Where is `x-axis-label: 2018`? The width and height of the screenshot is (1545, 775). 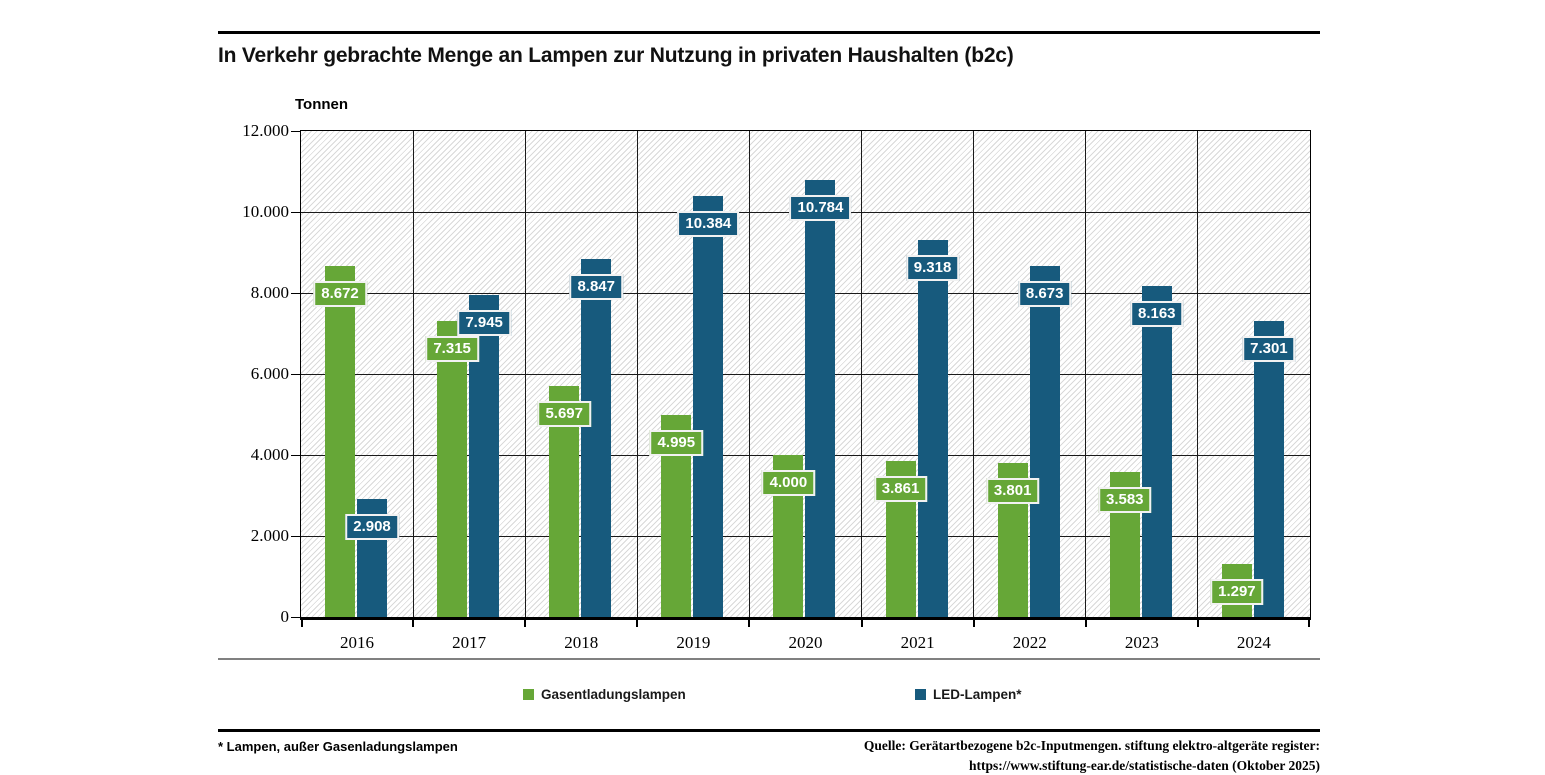
x-axis-label: 2018 is located at coordinates (581, 642).